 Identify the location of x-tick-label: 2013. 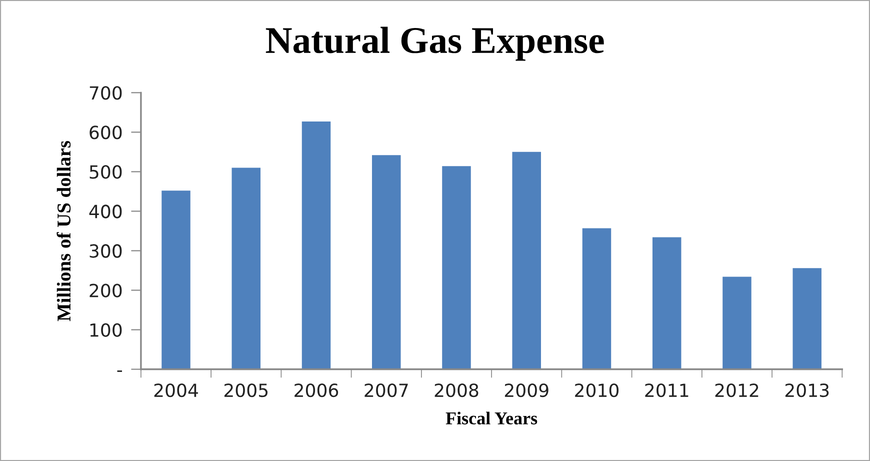
(807, 390).